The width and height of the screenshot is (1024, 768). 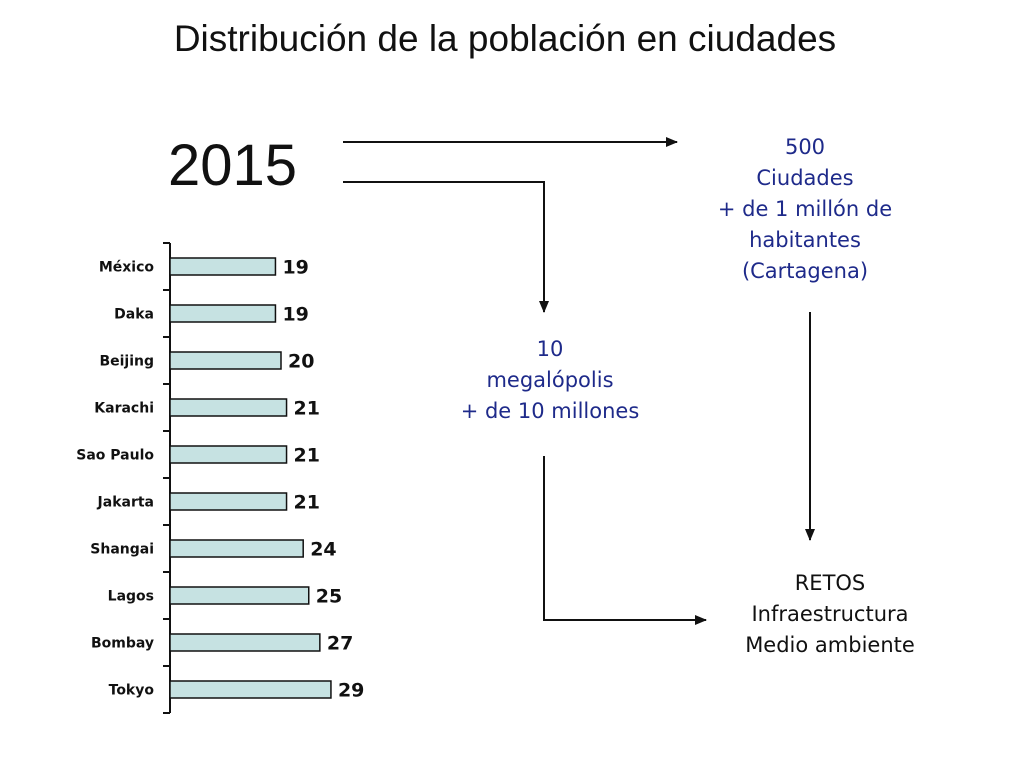 What do you see at coordinates (805, 178) in the screenshot?
I see `cities-line-1: Ciudades` at bounding box center [805, 178].